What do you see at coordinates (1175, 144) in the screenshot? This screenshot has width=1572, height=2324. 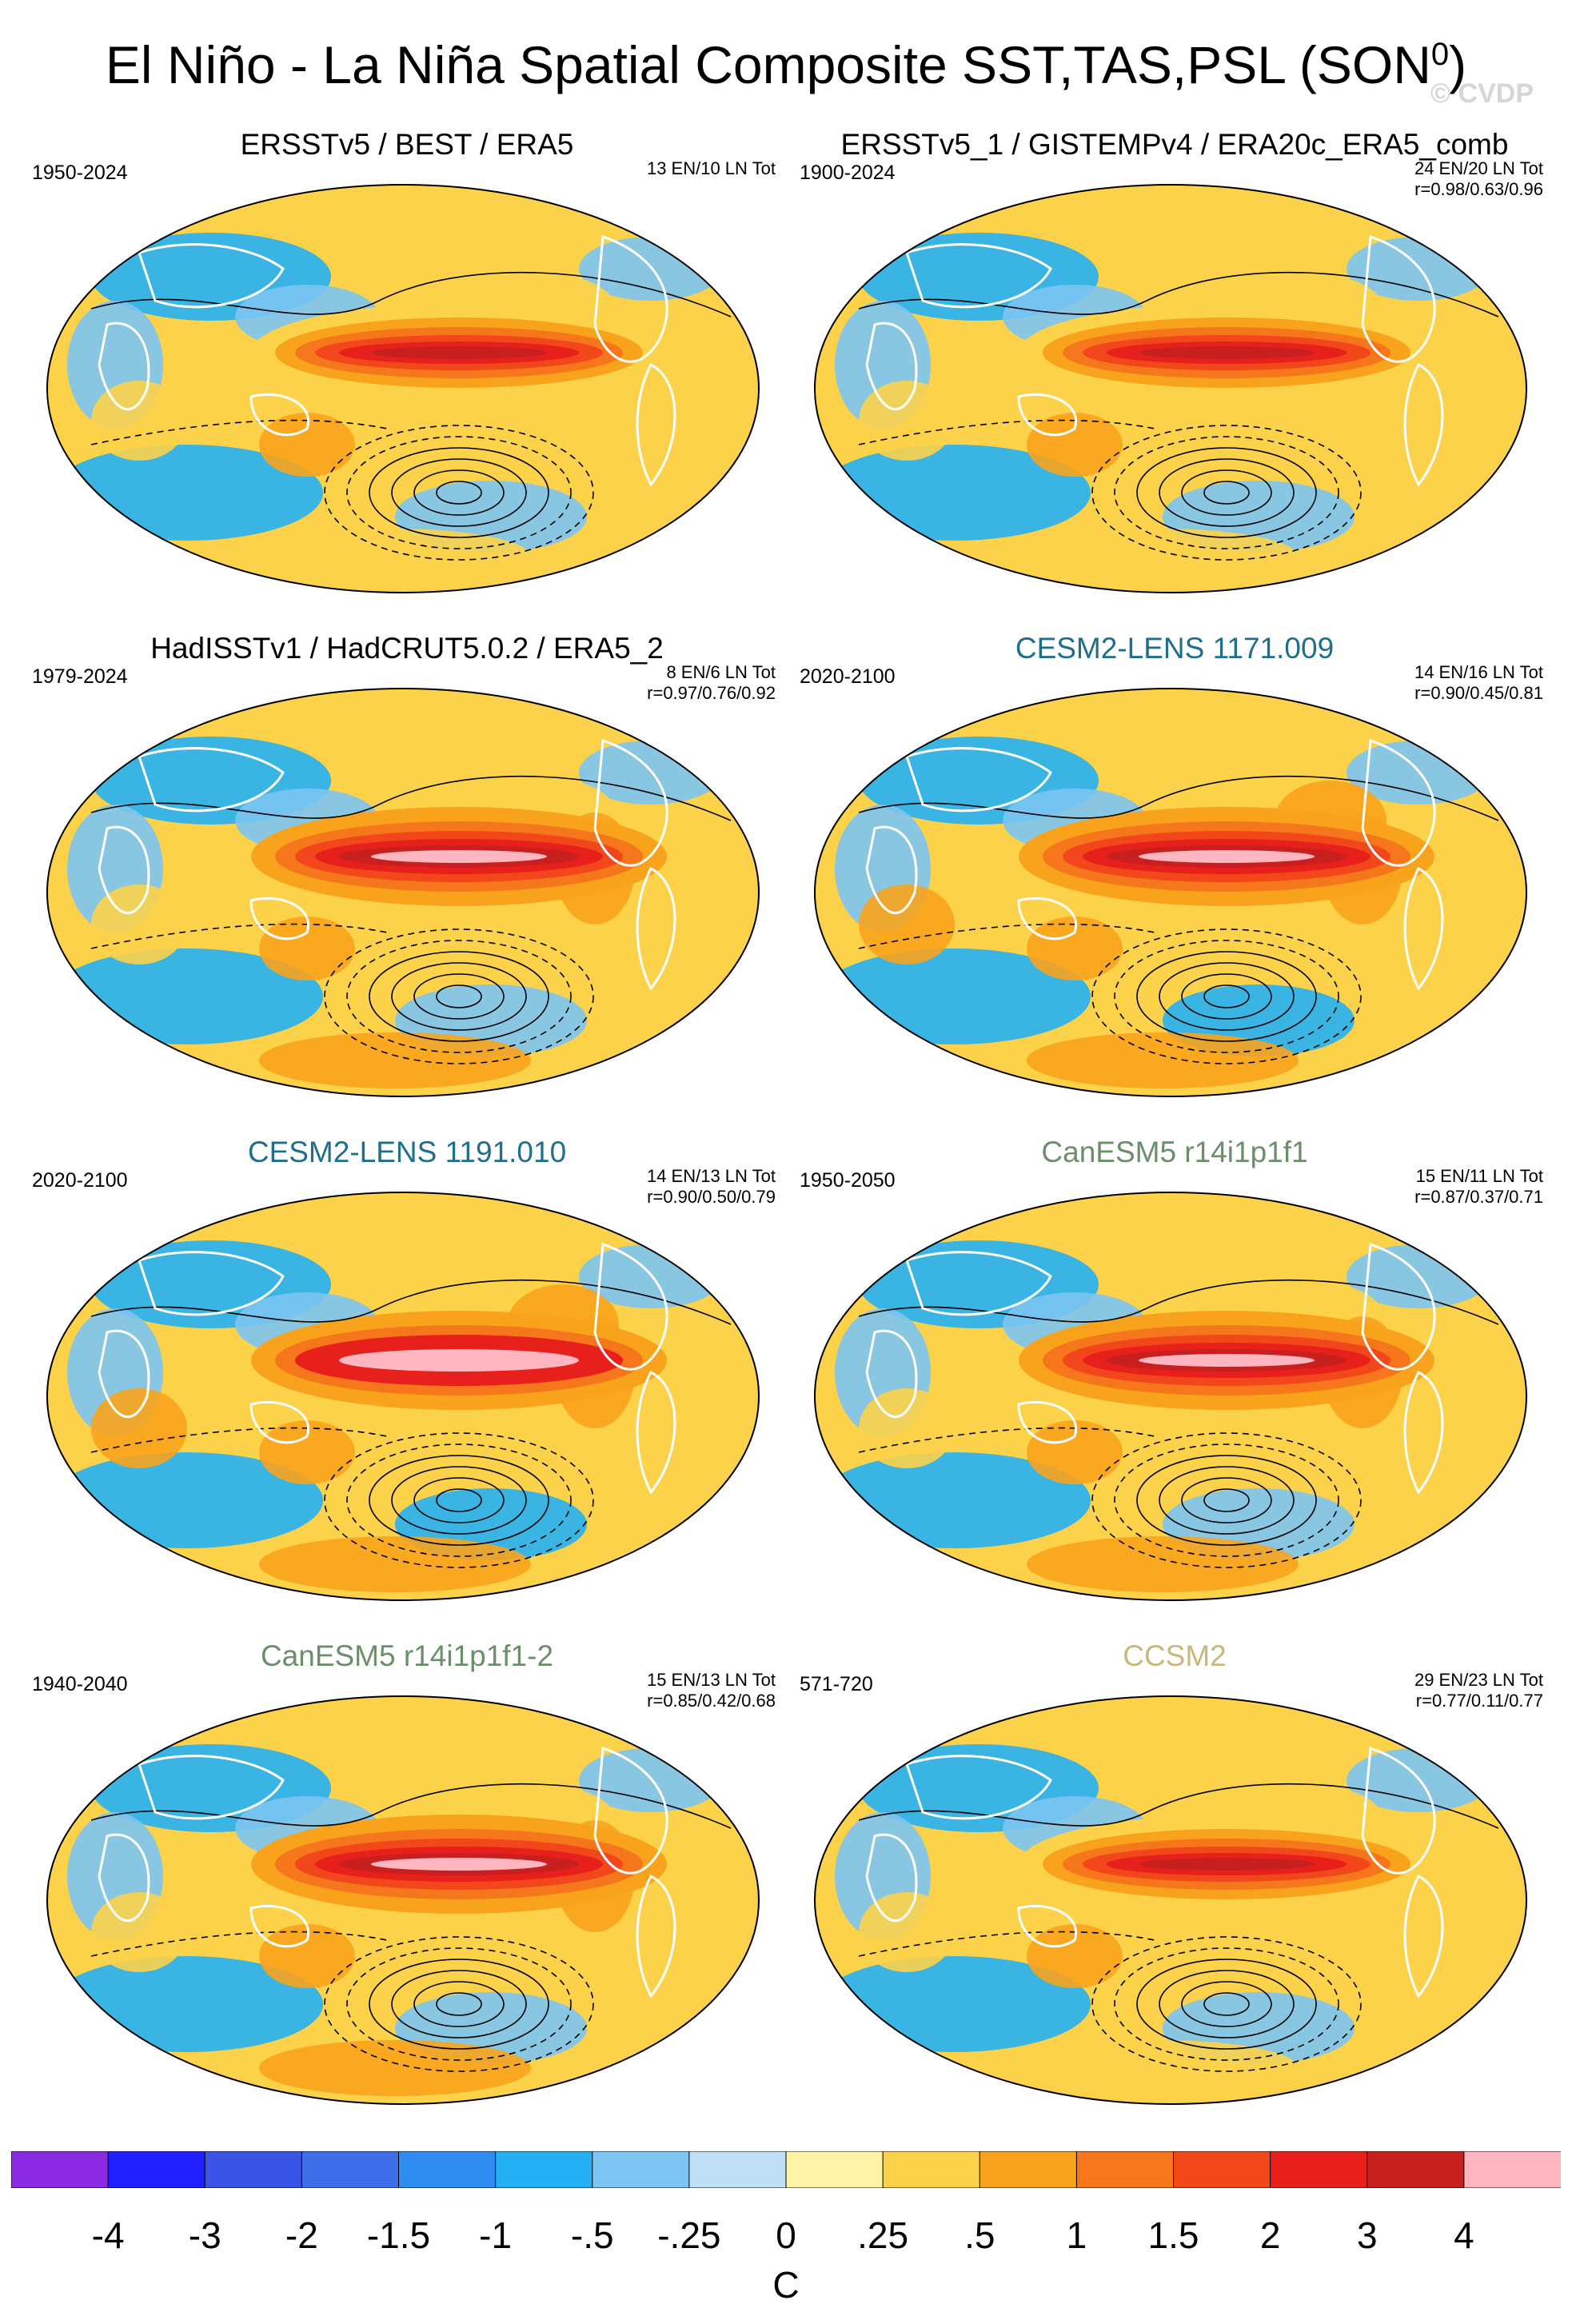 I see `panel-title: ERSSTv5_1 / GISTEMPv4 / ERA20c_ERA5_comb` at bounding box center [1175, 144].